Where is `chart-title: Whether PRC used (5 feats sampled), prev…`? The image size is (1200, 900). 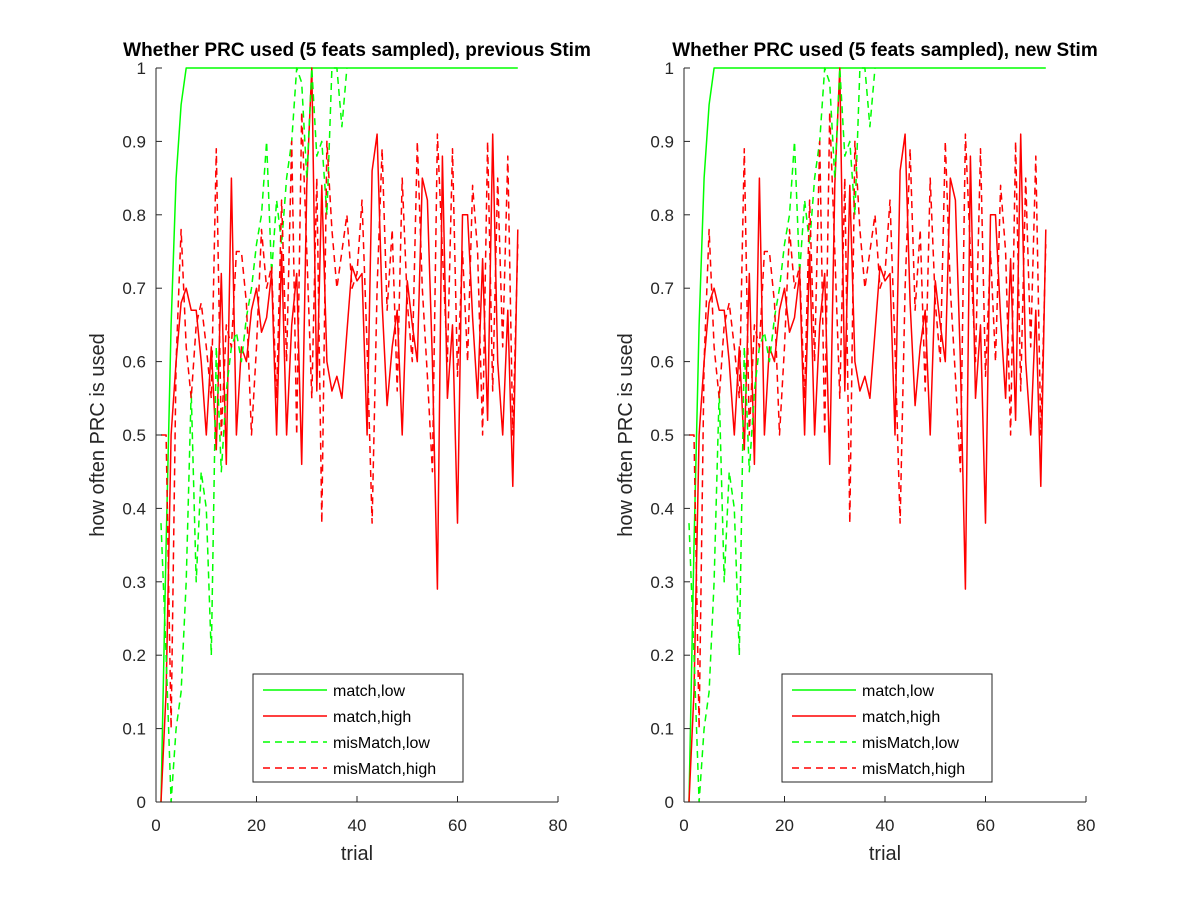 chart-title: Whether PRC used (5 feats sampled), prev… is located at coordinates (357, 50).